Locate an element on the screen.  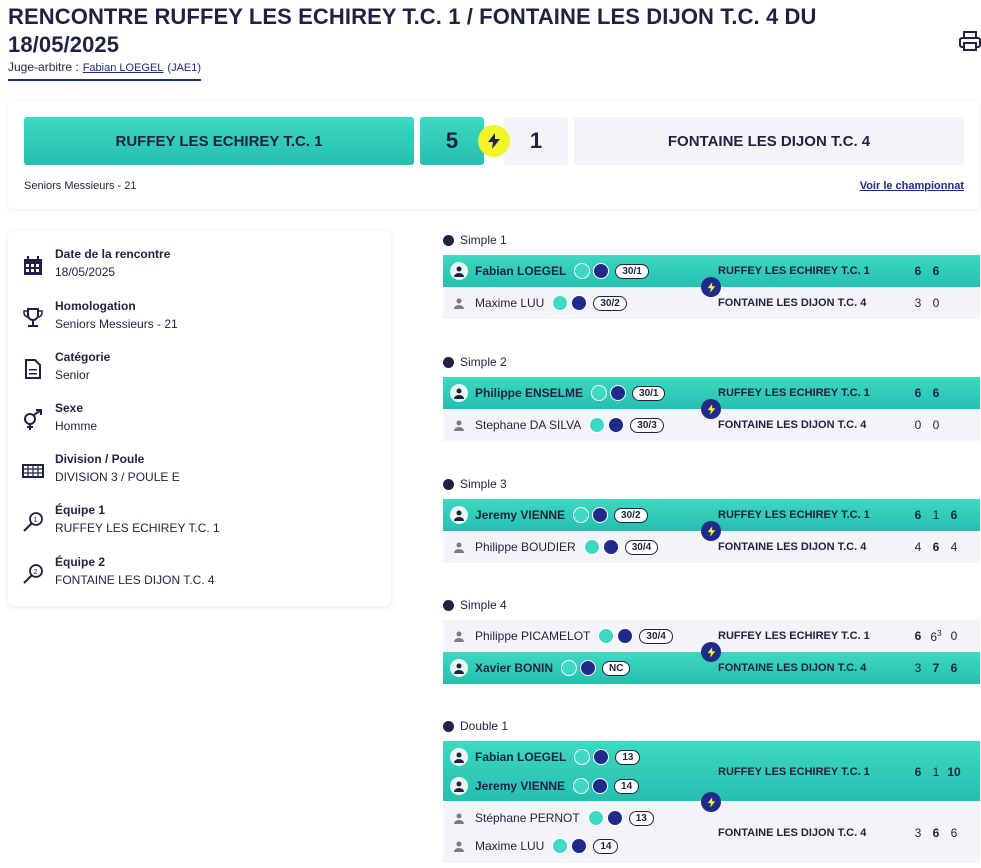
match-title-label: Double 1 is located at coordinates (484, 726).